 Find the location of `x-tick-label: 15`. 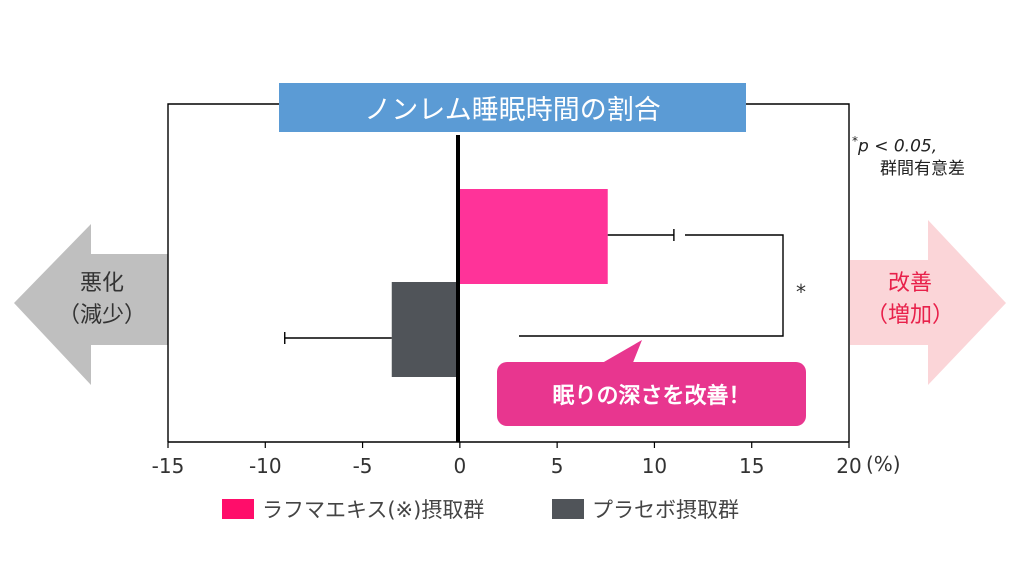

x-tick-label: 15 is located at coordinates (751, 466).